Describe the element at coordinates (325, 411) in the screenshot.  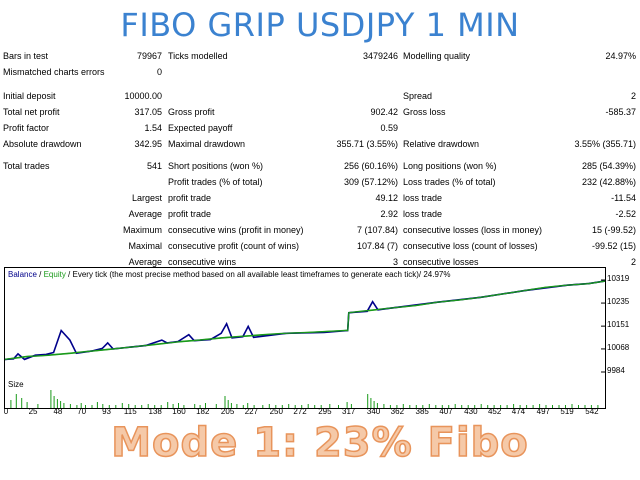
I see `x-tick-label: 295` at that location.